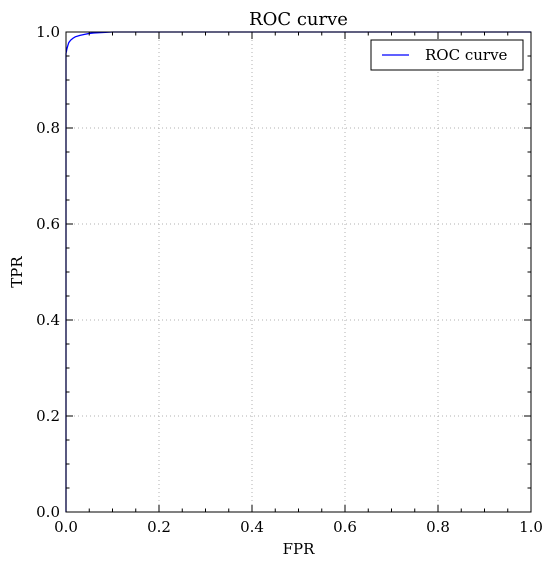  I want to click on y-tick-label: 0.2, so click(48, 416).